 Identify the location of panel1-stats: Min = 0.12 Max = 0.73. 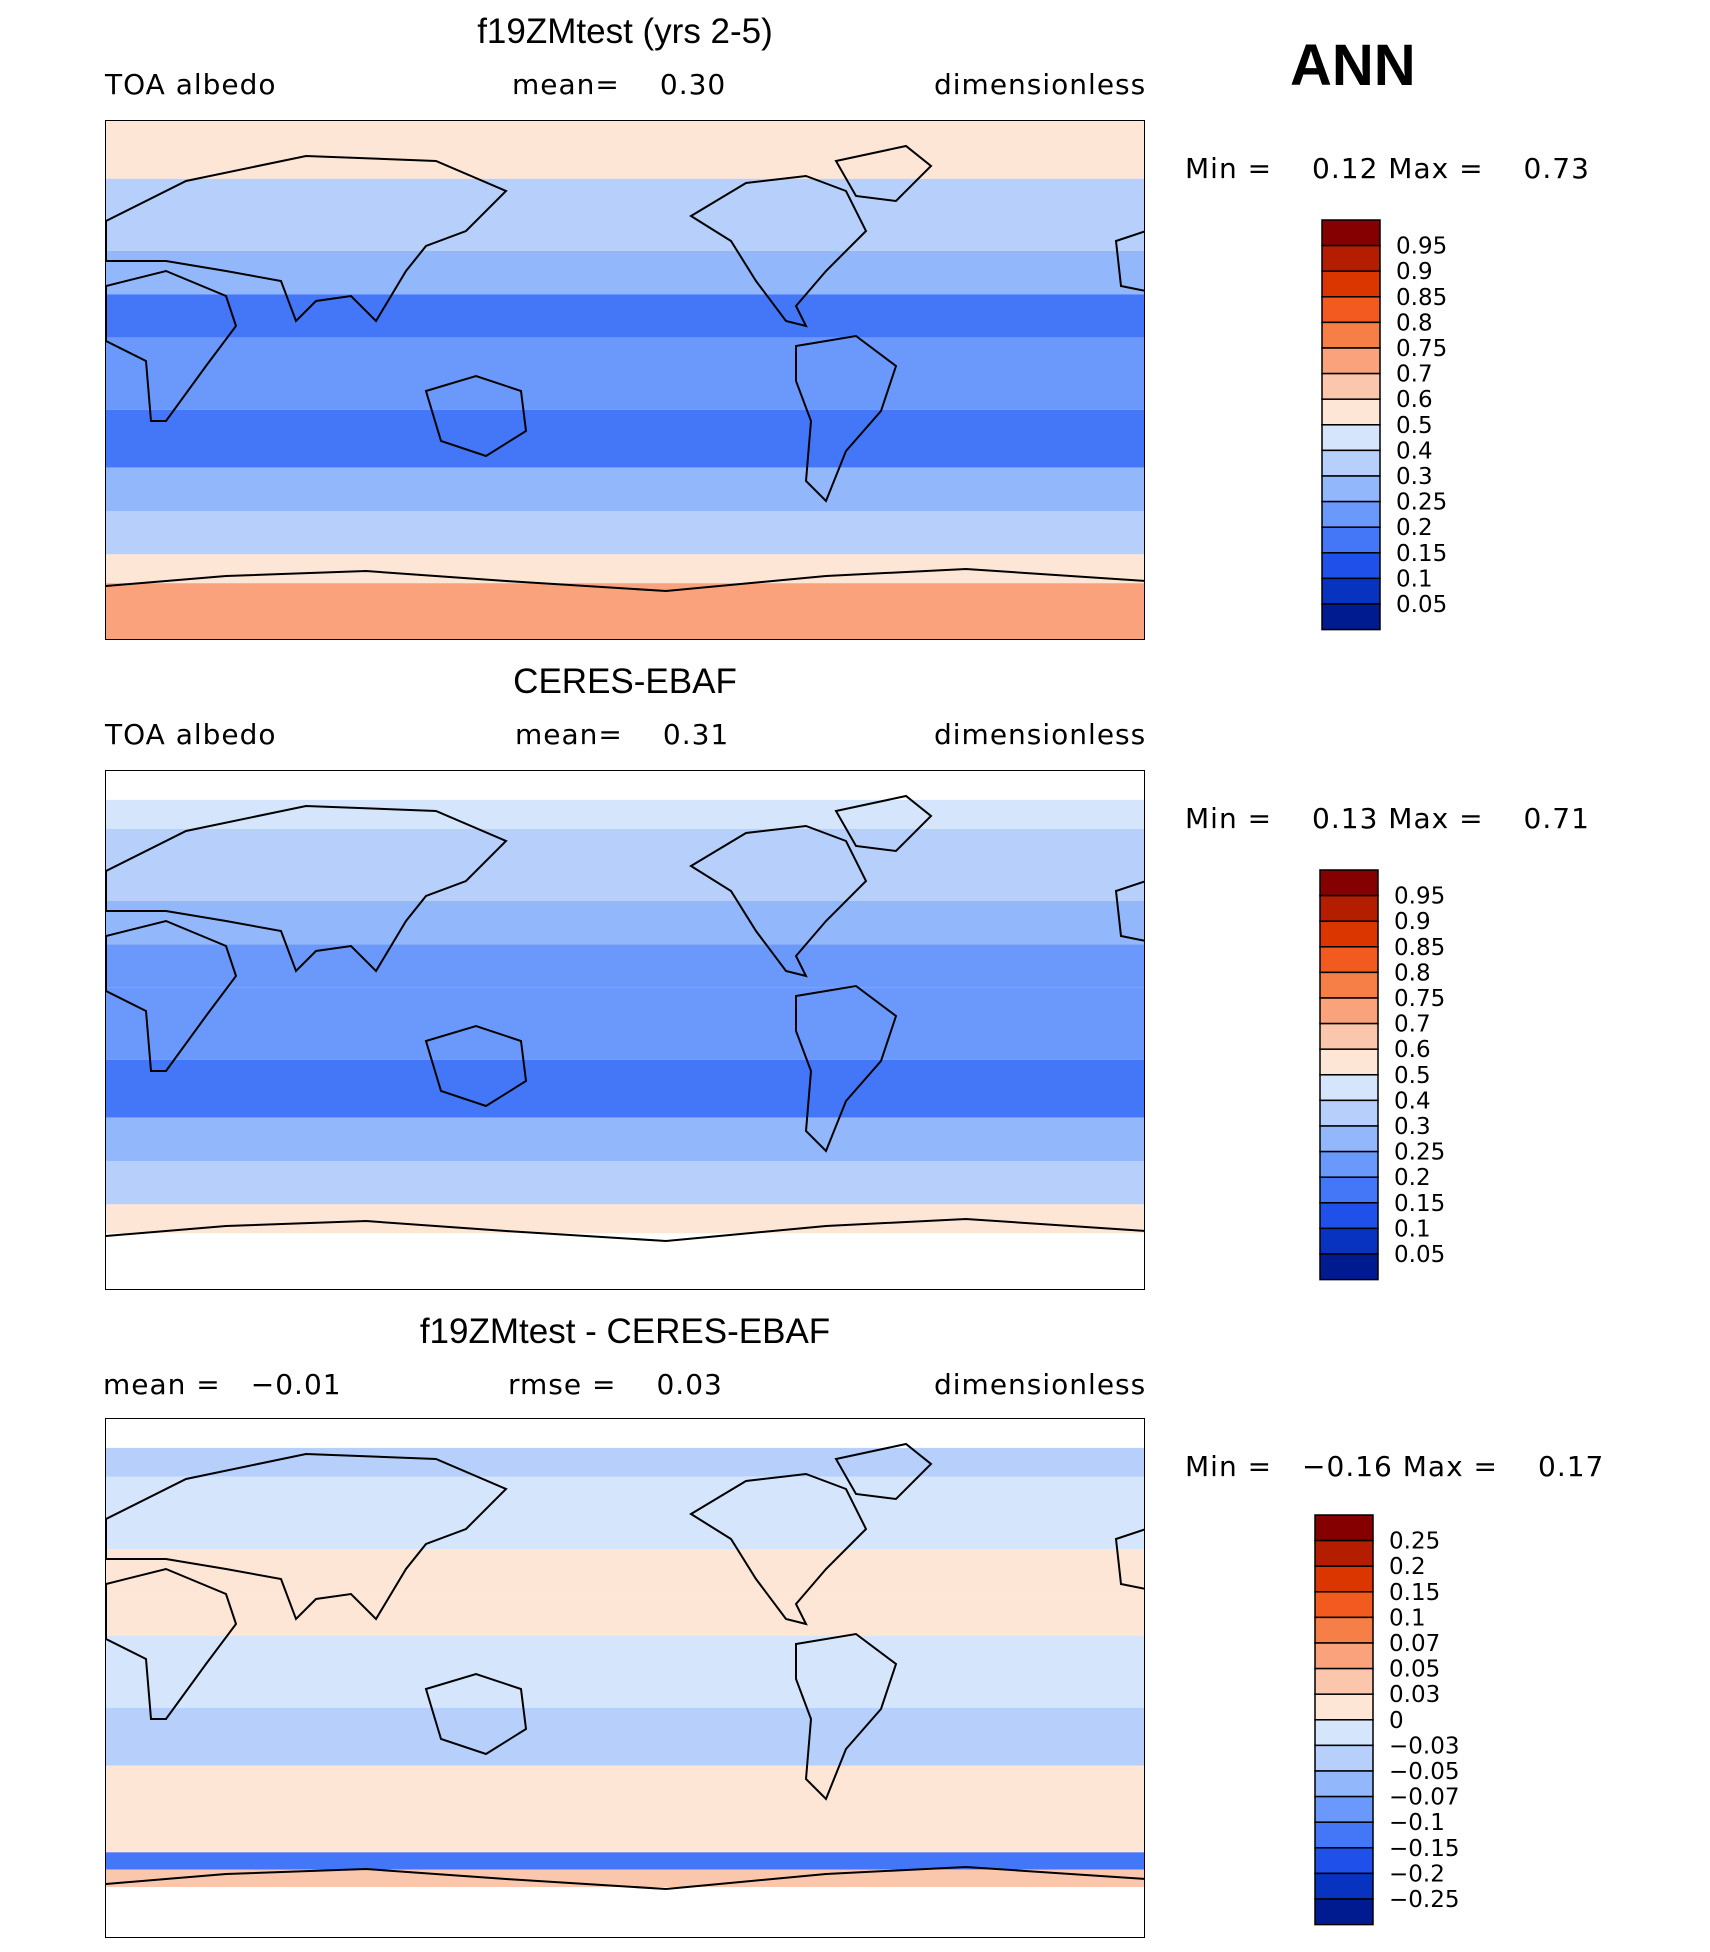
(1387, 168).